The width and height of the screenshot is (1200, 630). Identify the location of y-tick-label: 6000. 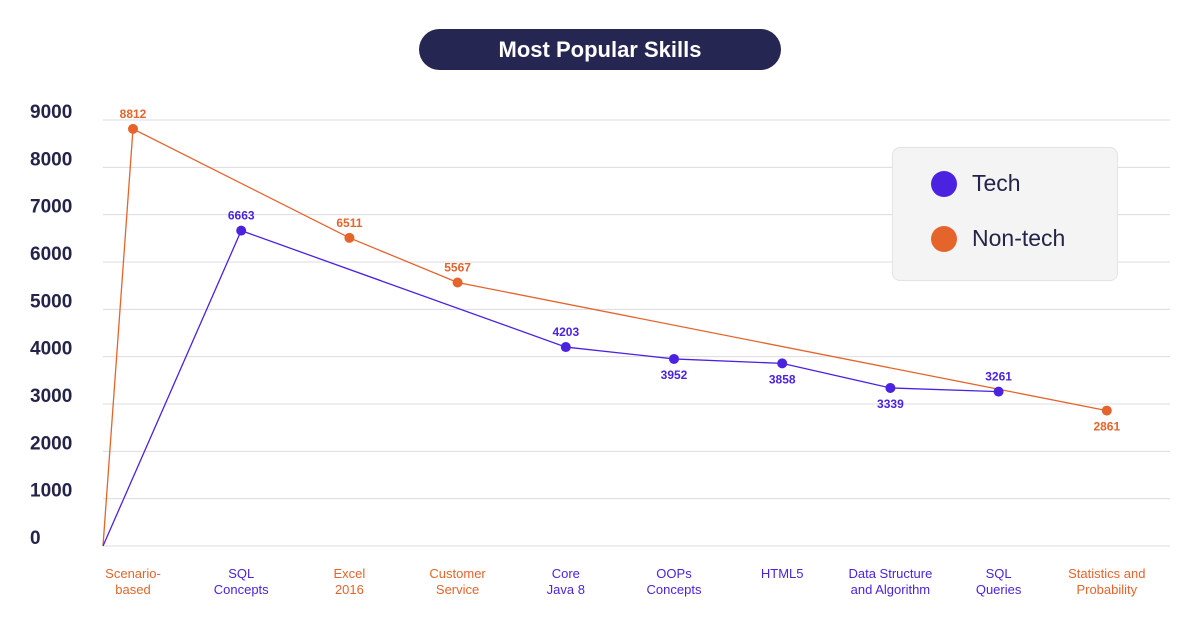
(51, 254).